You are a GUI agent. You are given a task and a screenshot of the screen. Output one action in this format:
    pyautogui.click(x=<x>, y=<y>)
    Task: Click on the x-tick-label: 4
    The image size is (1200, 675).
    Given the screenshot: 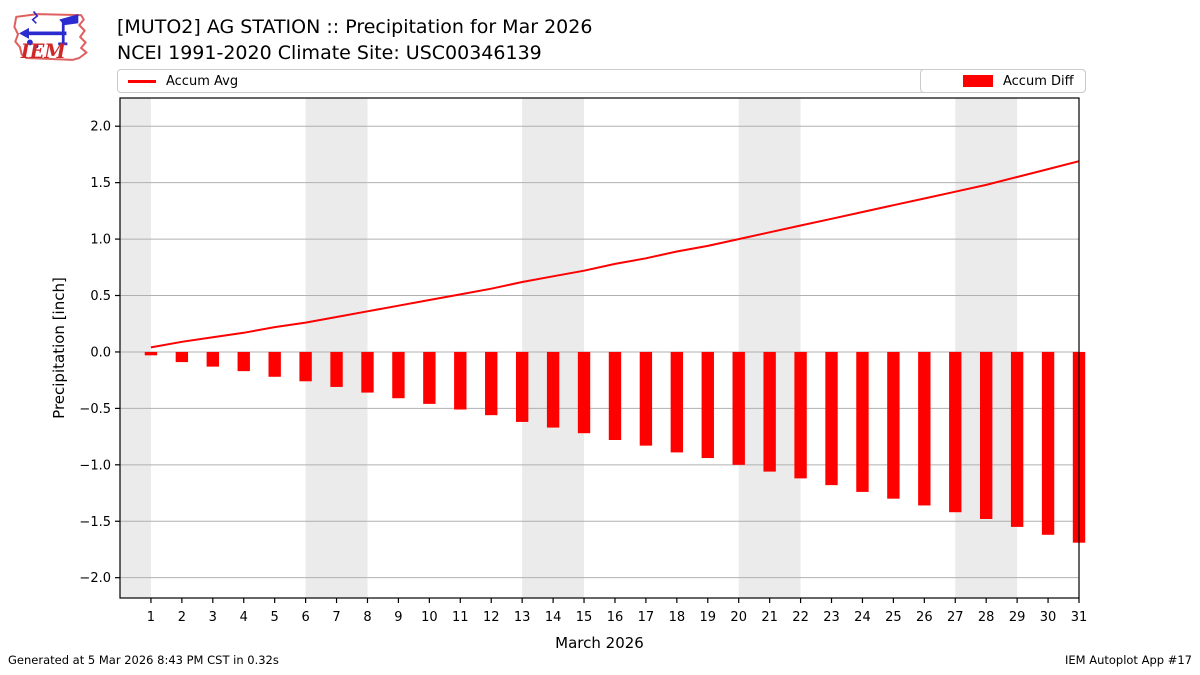 What is the action you would take?
    pyautogui.click(x=244, y=617)
    